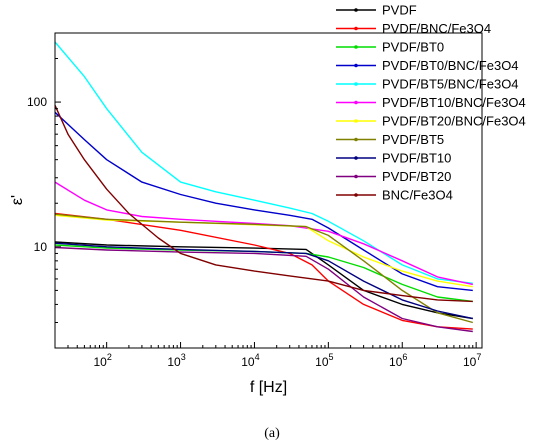 The image size is (550, 445). Describe the element at coordinates (417, 195) in the screenshot. I see `legend-label: BNC/Fe3O4` at that location.